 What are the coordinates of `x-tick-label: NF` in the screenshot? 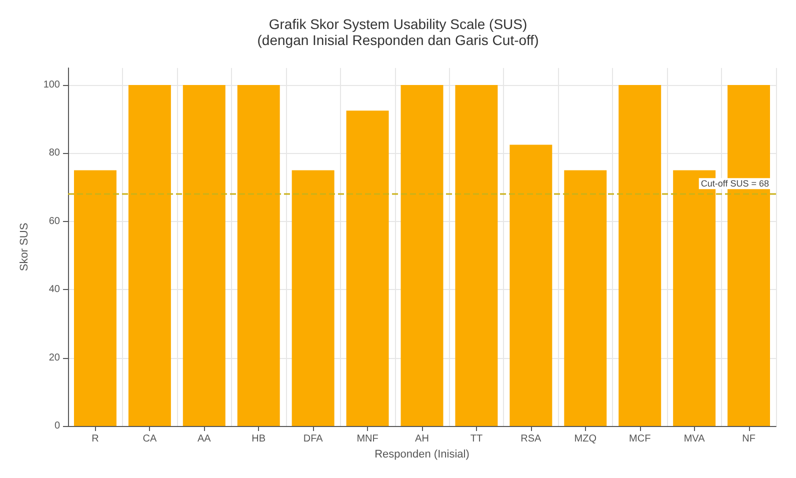 It's located at (749, 439).